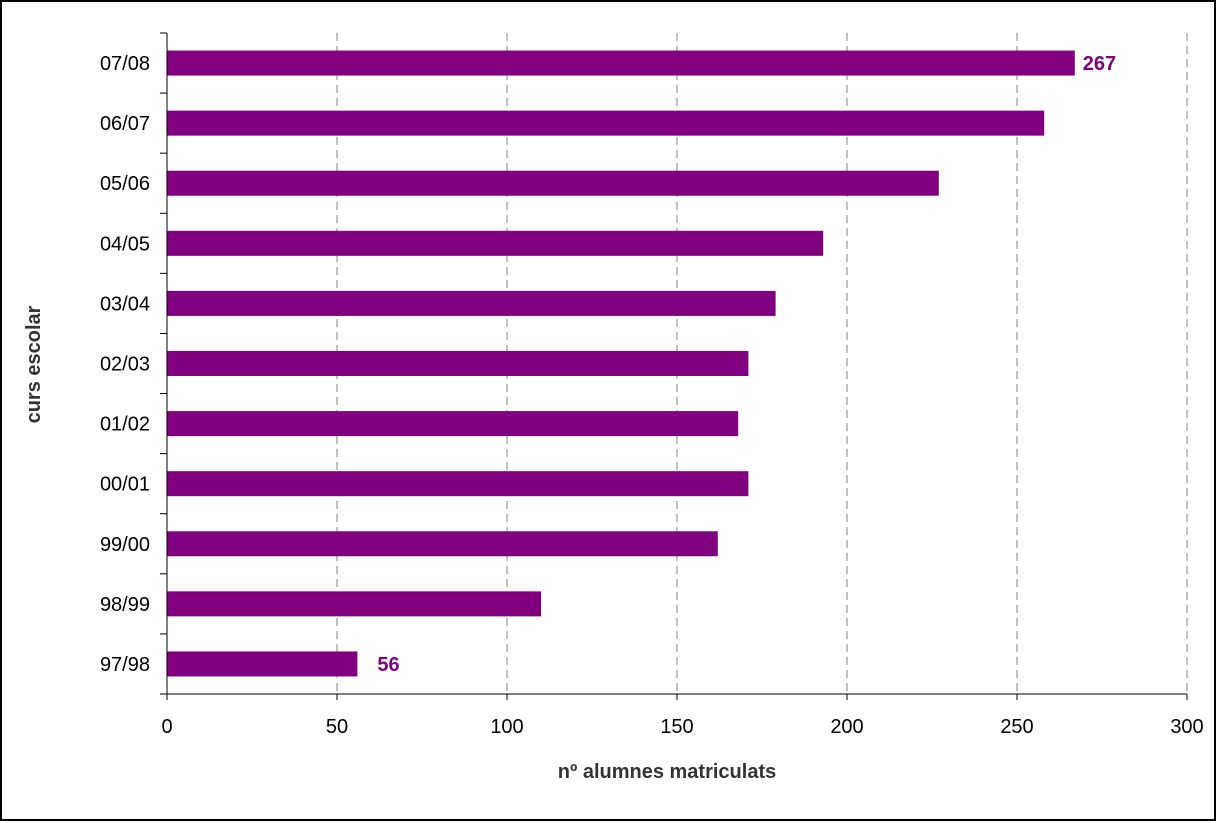  I want to click on y-tick-label-00-01: 00/01, so click(125, 485).